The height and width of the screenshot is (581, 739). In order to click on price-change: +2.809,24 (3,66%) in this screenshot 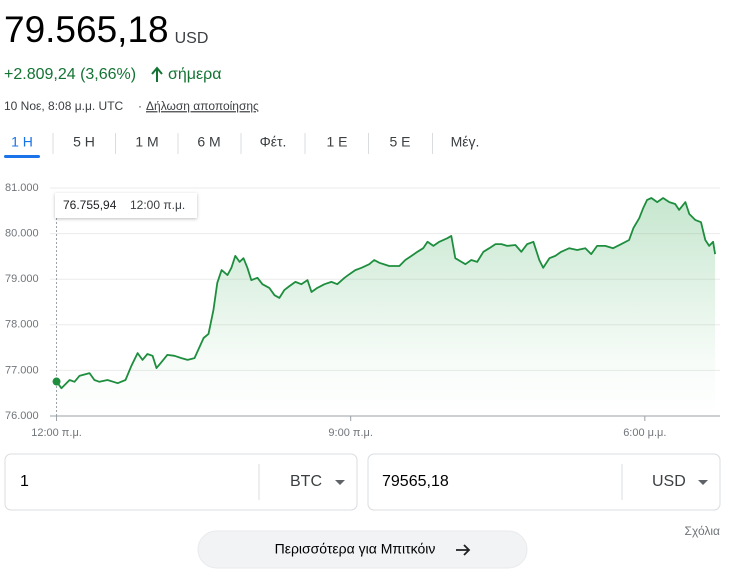, I will do `click(70, 74)`.